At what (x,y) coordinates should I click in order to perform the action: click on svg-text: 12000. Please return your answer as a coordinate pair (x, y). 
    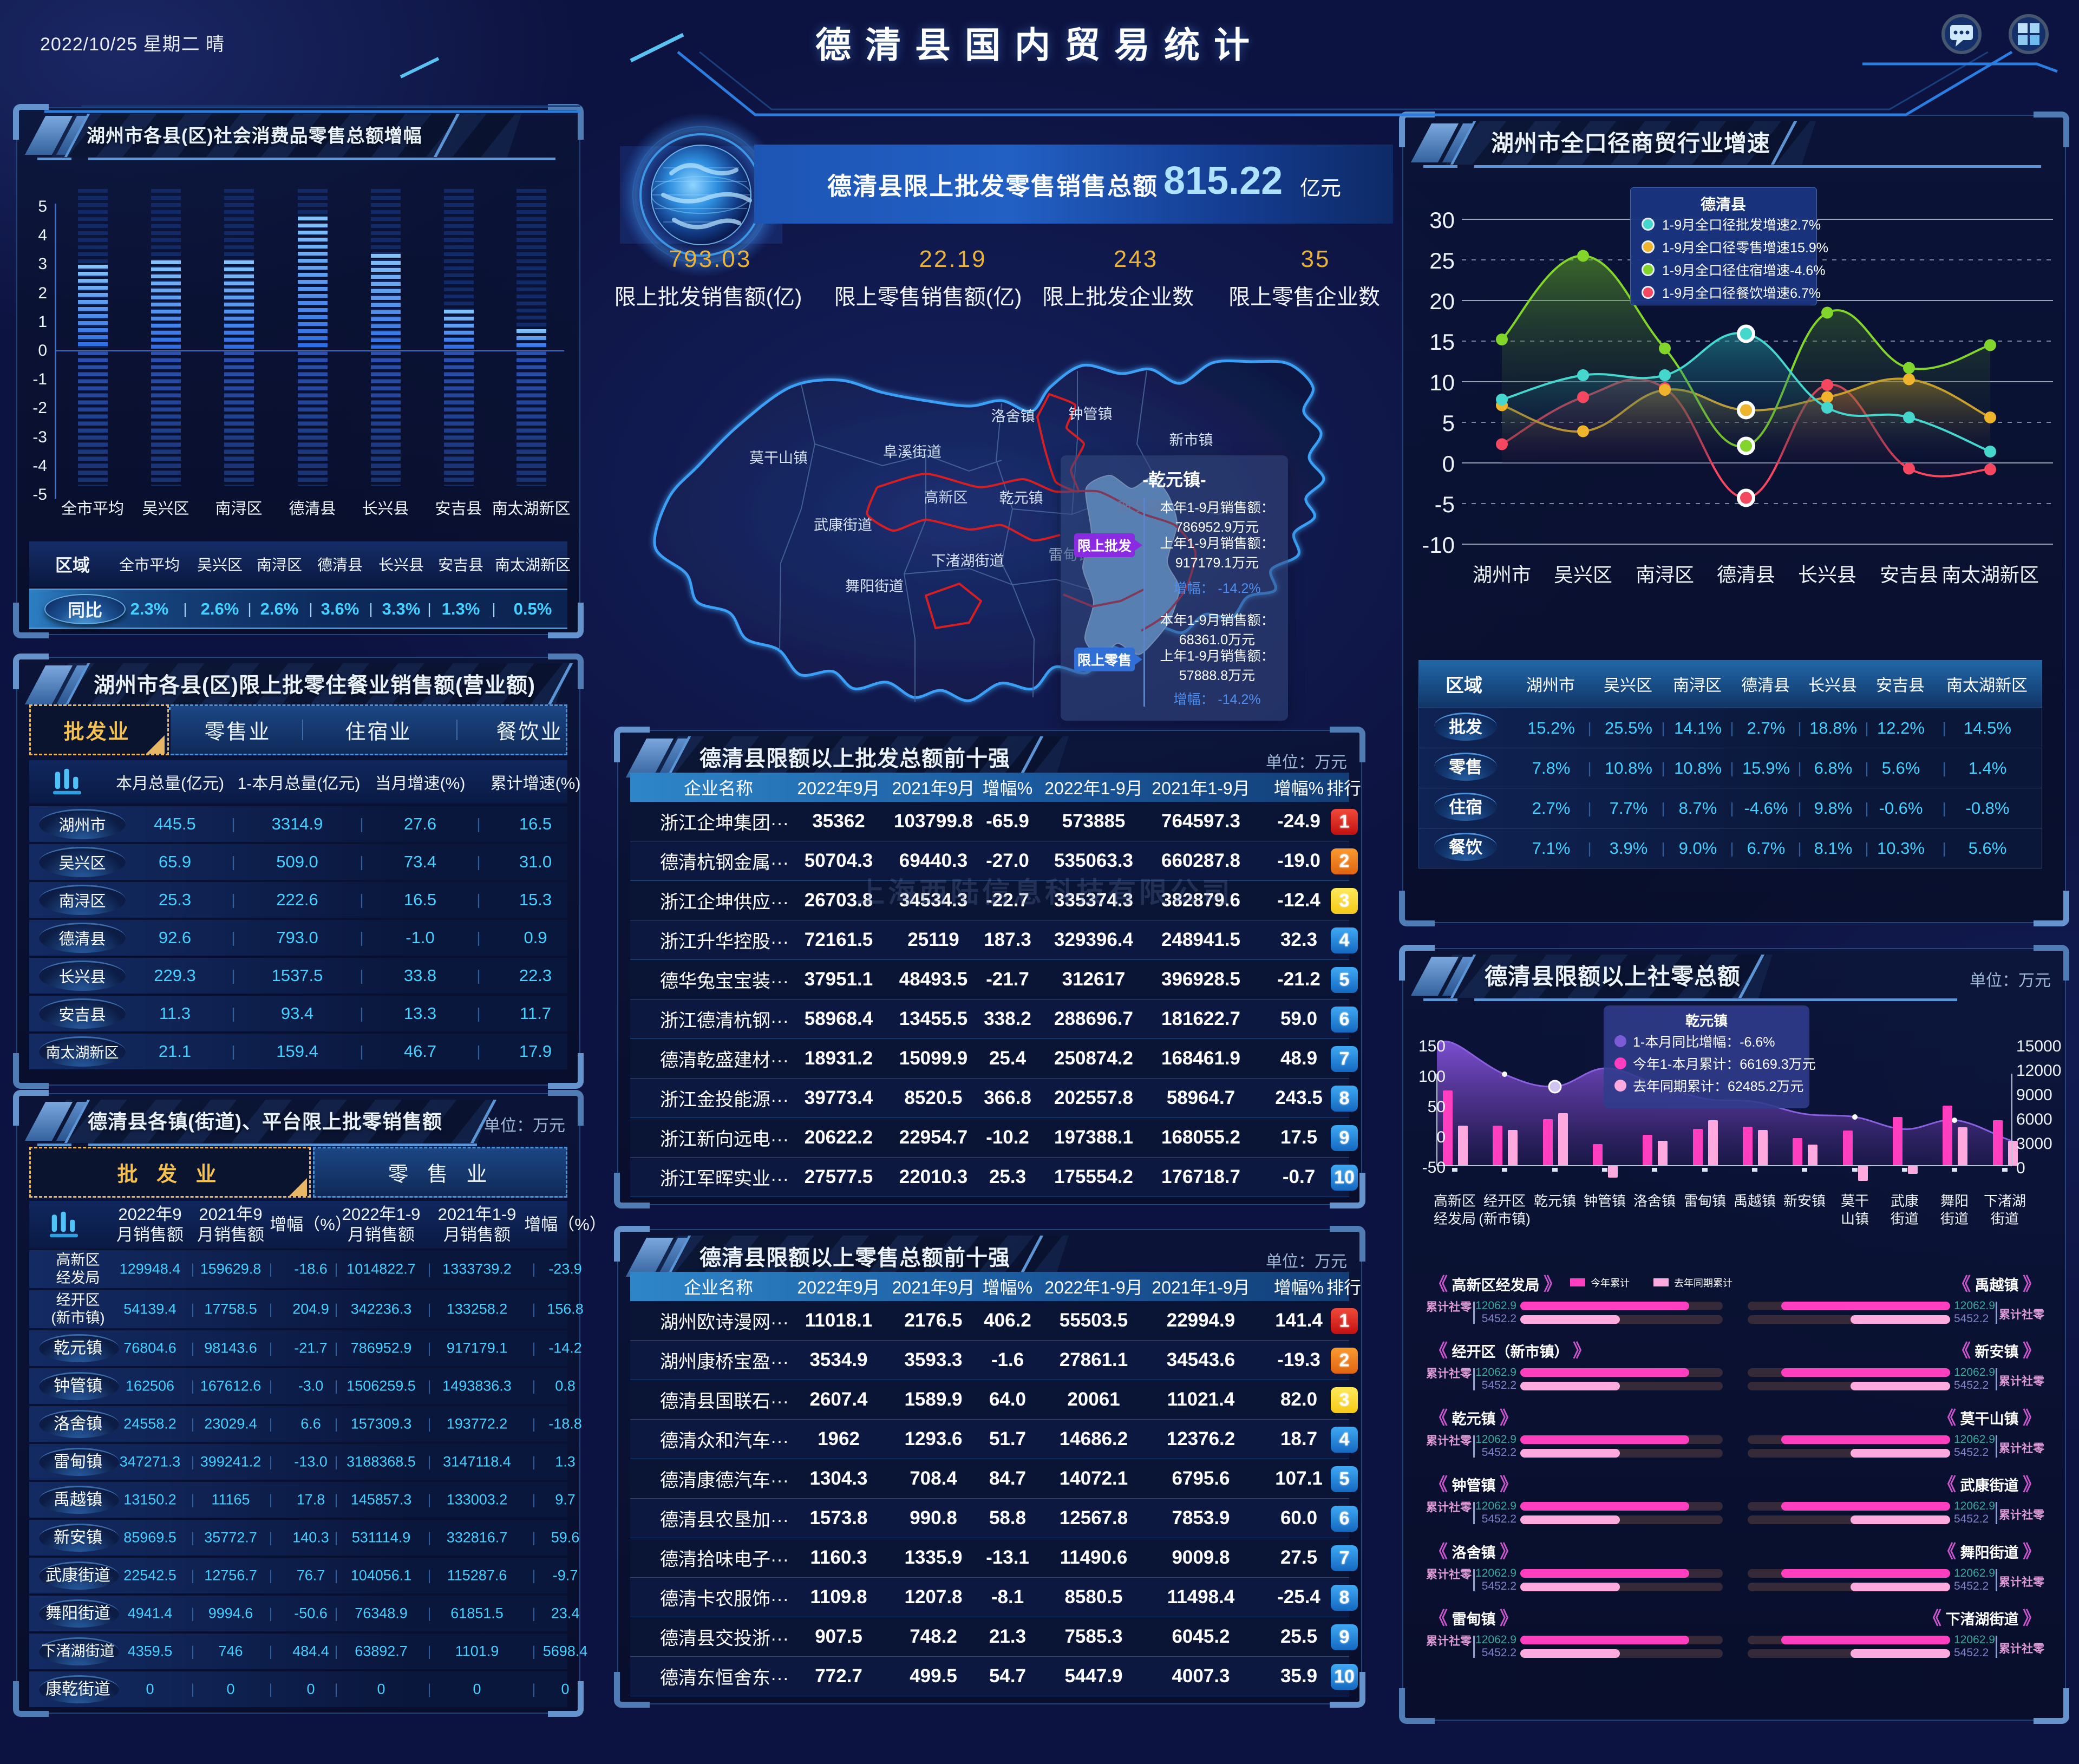
    Looking at the image, I should click on (2038, 1071).